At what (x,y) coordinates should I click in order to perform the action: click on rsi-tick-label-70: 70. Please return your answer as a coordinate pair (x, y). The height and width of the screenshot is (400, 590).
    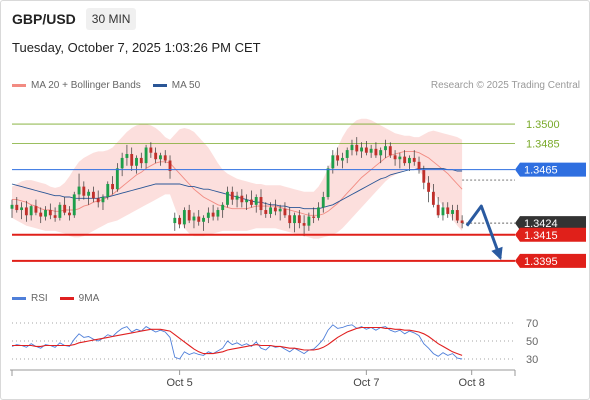
    Looking at the image, I should click on (532, 324).